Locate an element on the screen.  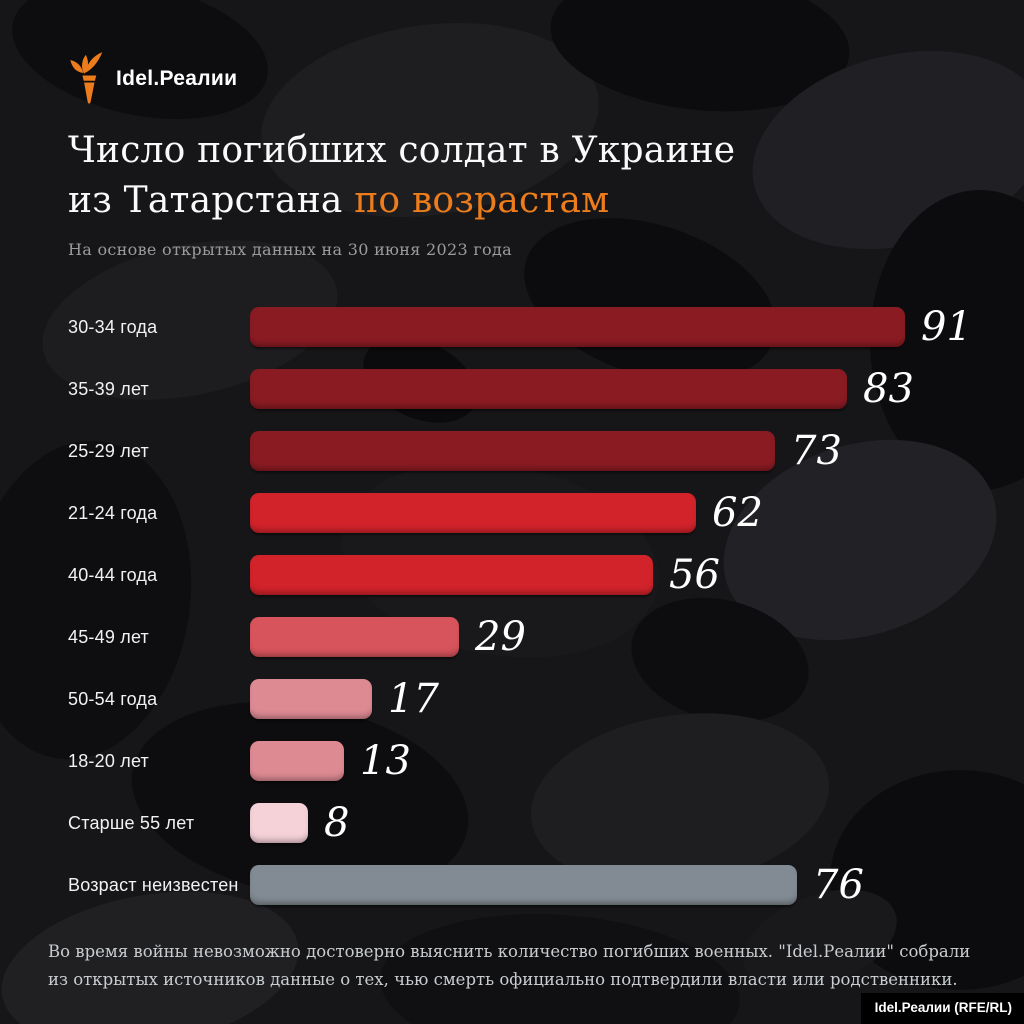
title-line2: из Татарстана is located at coordinates (205, 200).